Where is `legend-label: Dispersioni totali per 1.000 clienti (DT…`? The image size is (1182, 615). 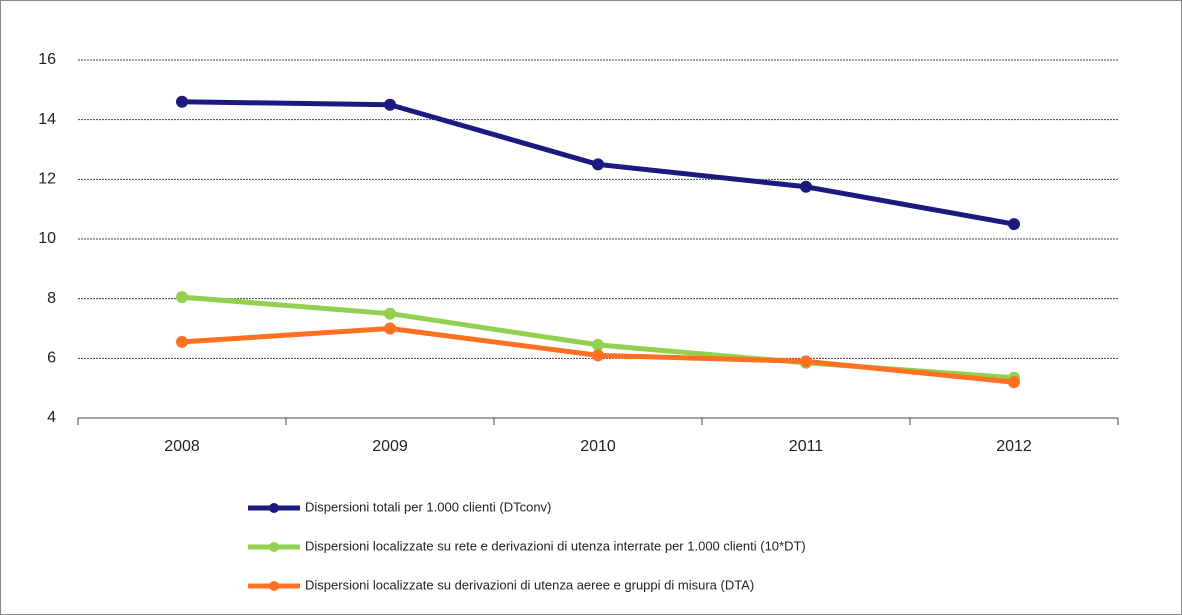 legend-label: Dispersioni totali per 1.000 clienti (DT… is located at coordinates (428, 506).